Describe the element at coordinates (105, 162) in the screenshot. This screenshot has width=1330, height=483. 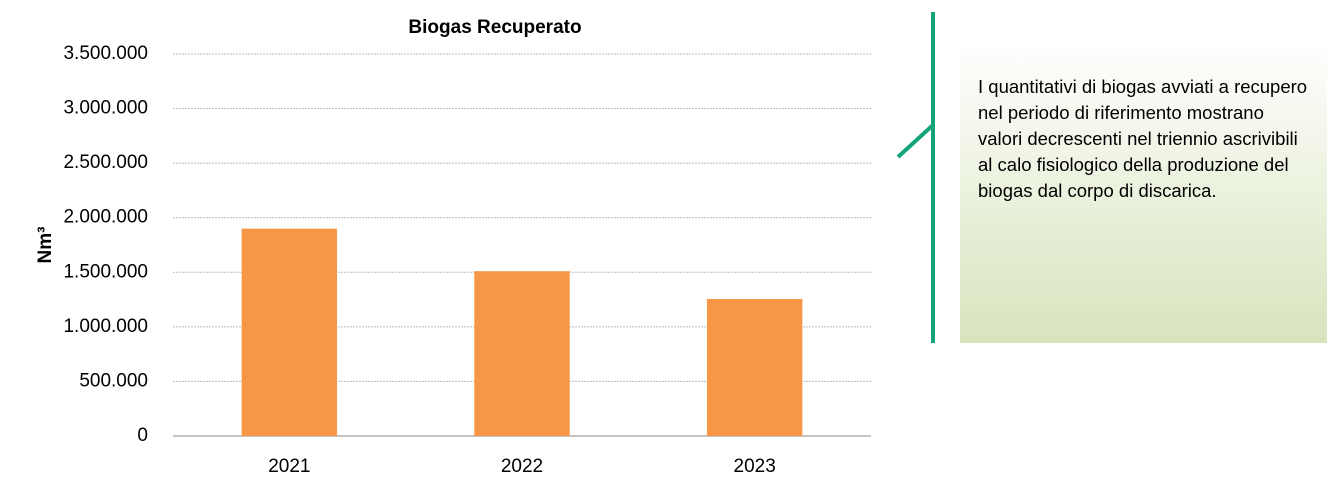
I see `y-tick-label: 2.500.000` at that location.